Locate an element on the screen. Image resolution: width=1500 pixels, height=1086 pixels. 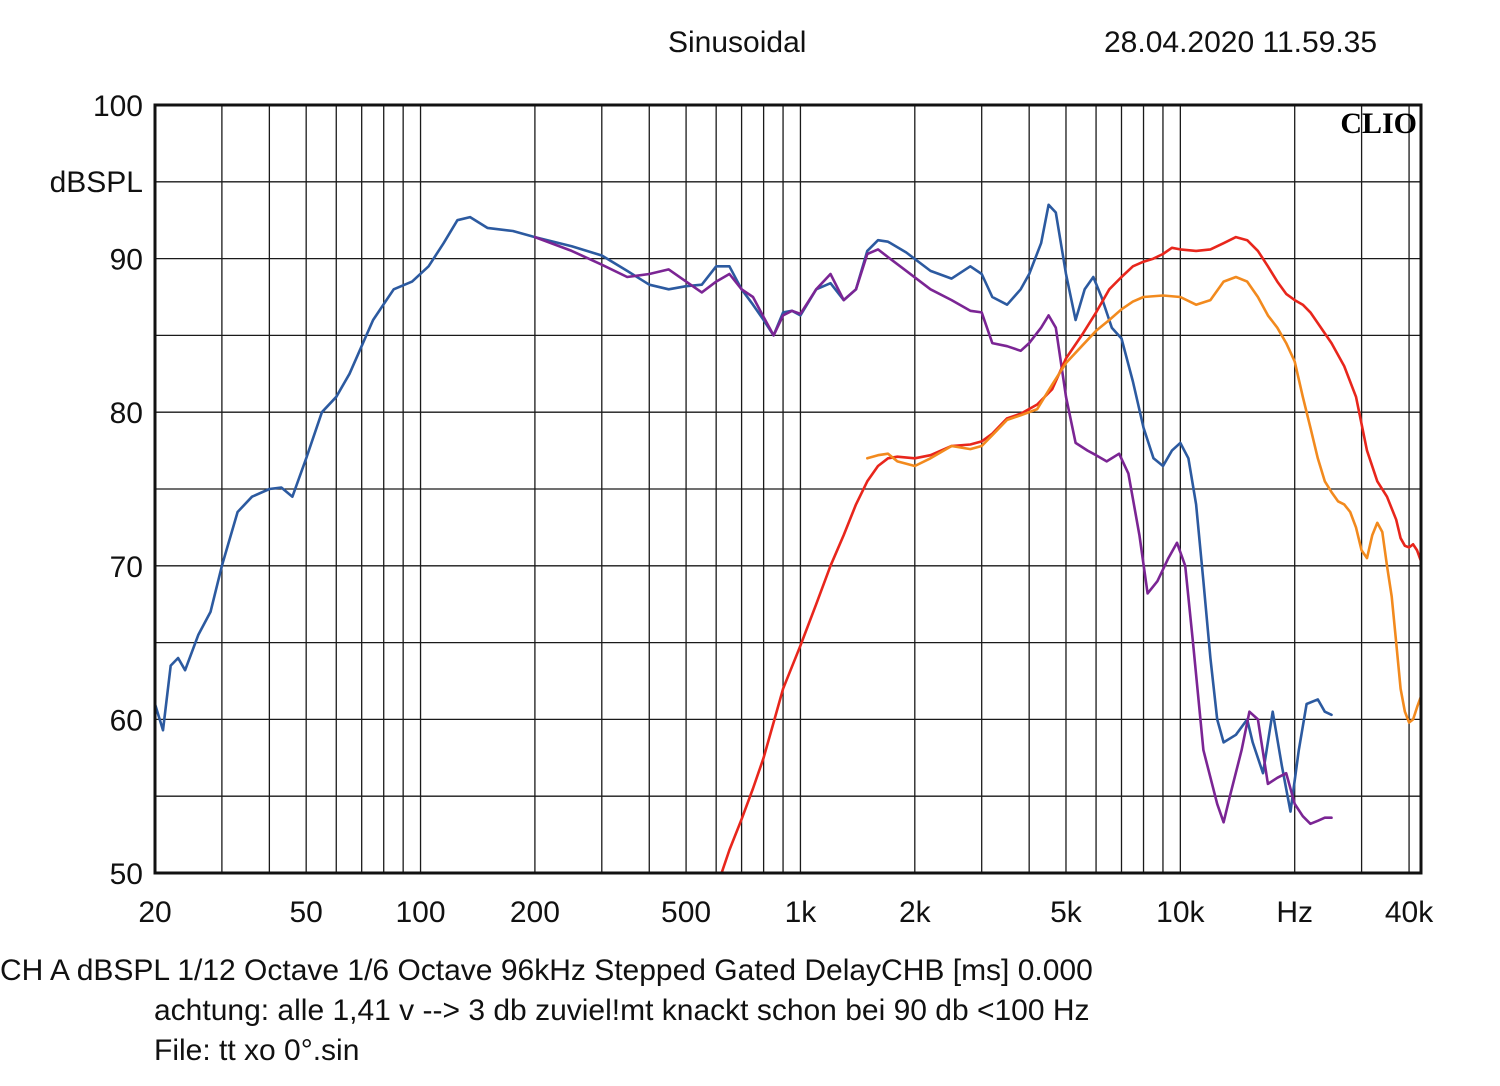
x-tick-label: 1k is located at coordinates (801, 912).